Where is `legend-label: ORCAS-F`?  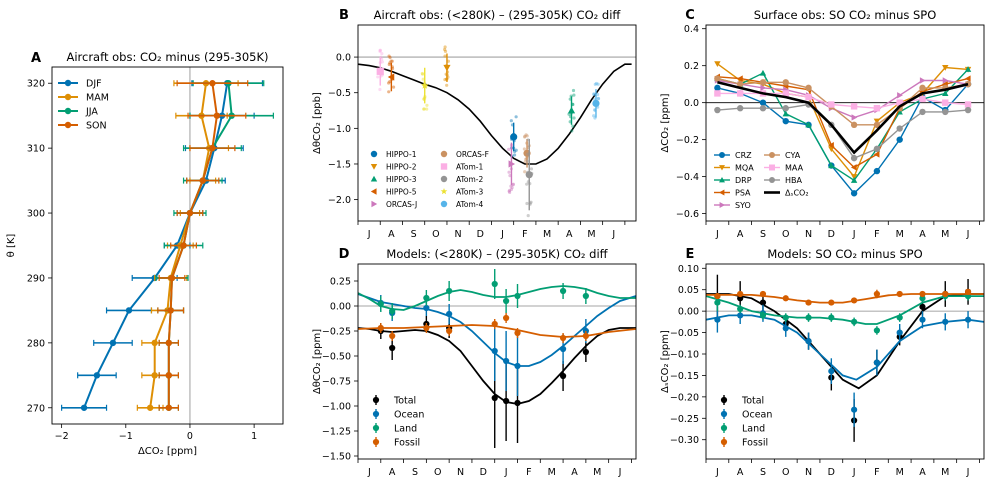
legend-label: ORCAS-F is located at coordinates (472, 154).